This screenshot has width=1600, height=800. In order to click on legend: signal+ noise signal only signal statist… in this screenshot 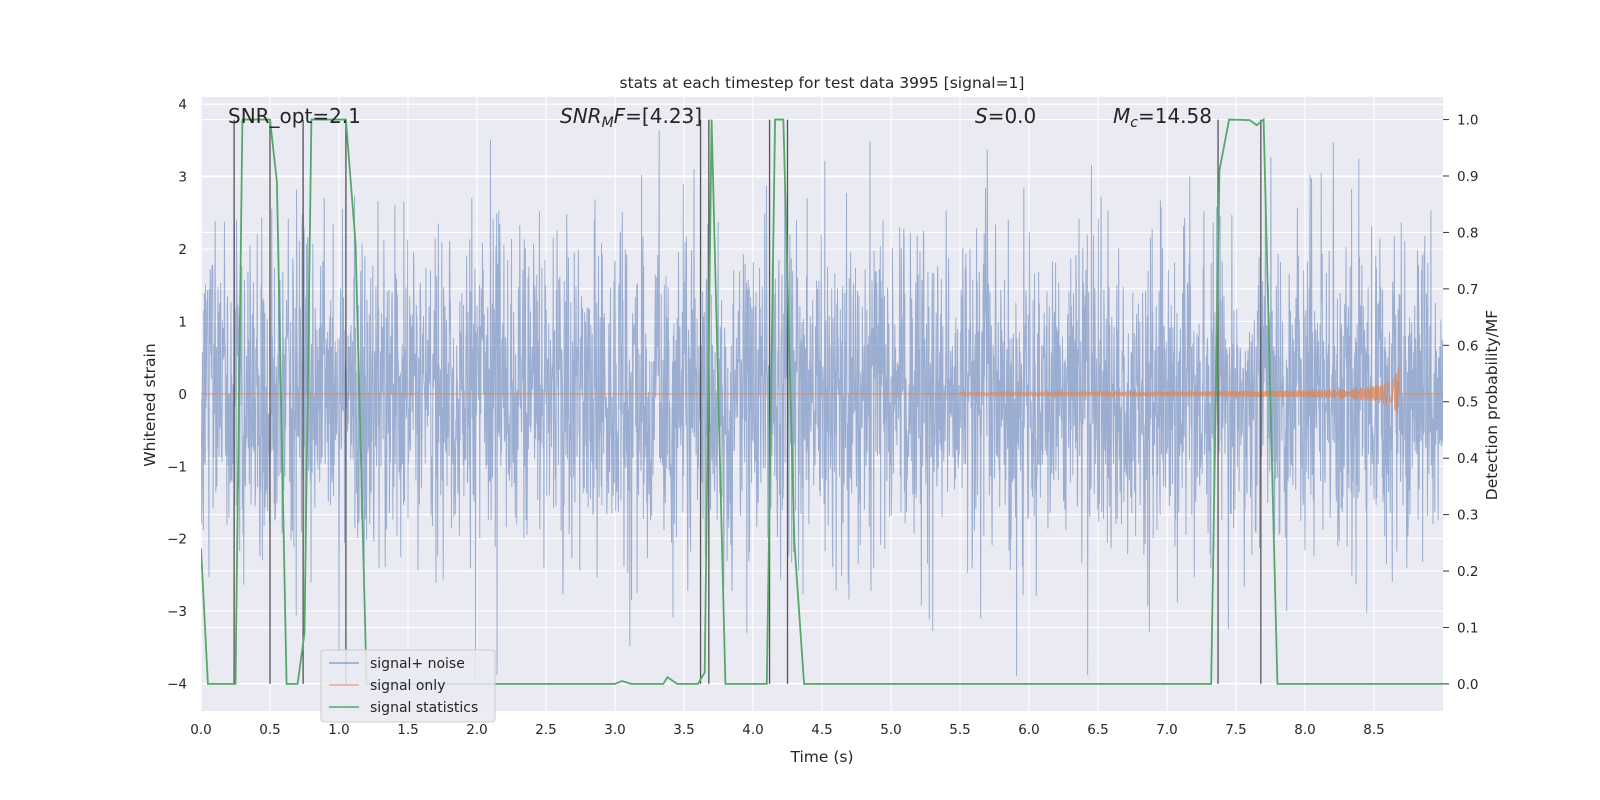, I will do `click(408, 686)`.